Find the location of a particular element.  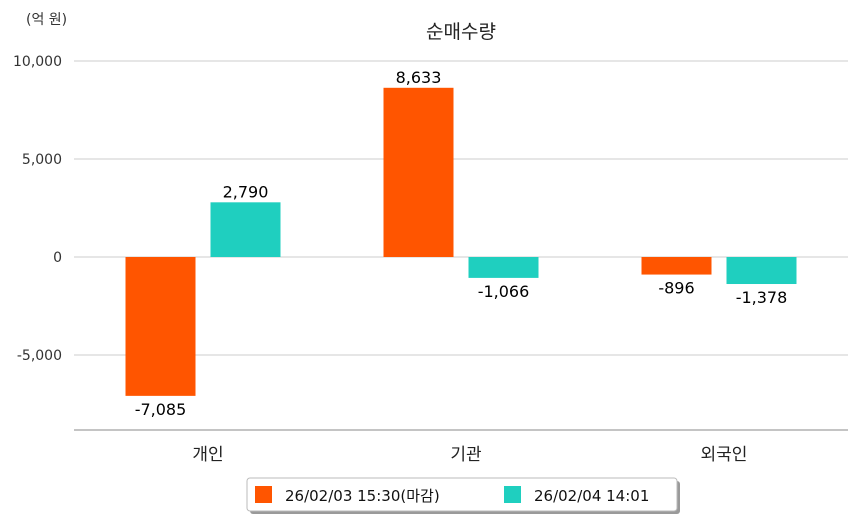

legend-label: 26/02/03 15:30(마감) is located at coordinates (362, 496).